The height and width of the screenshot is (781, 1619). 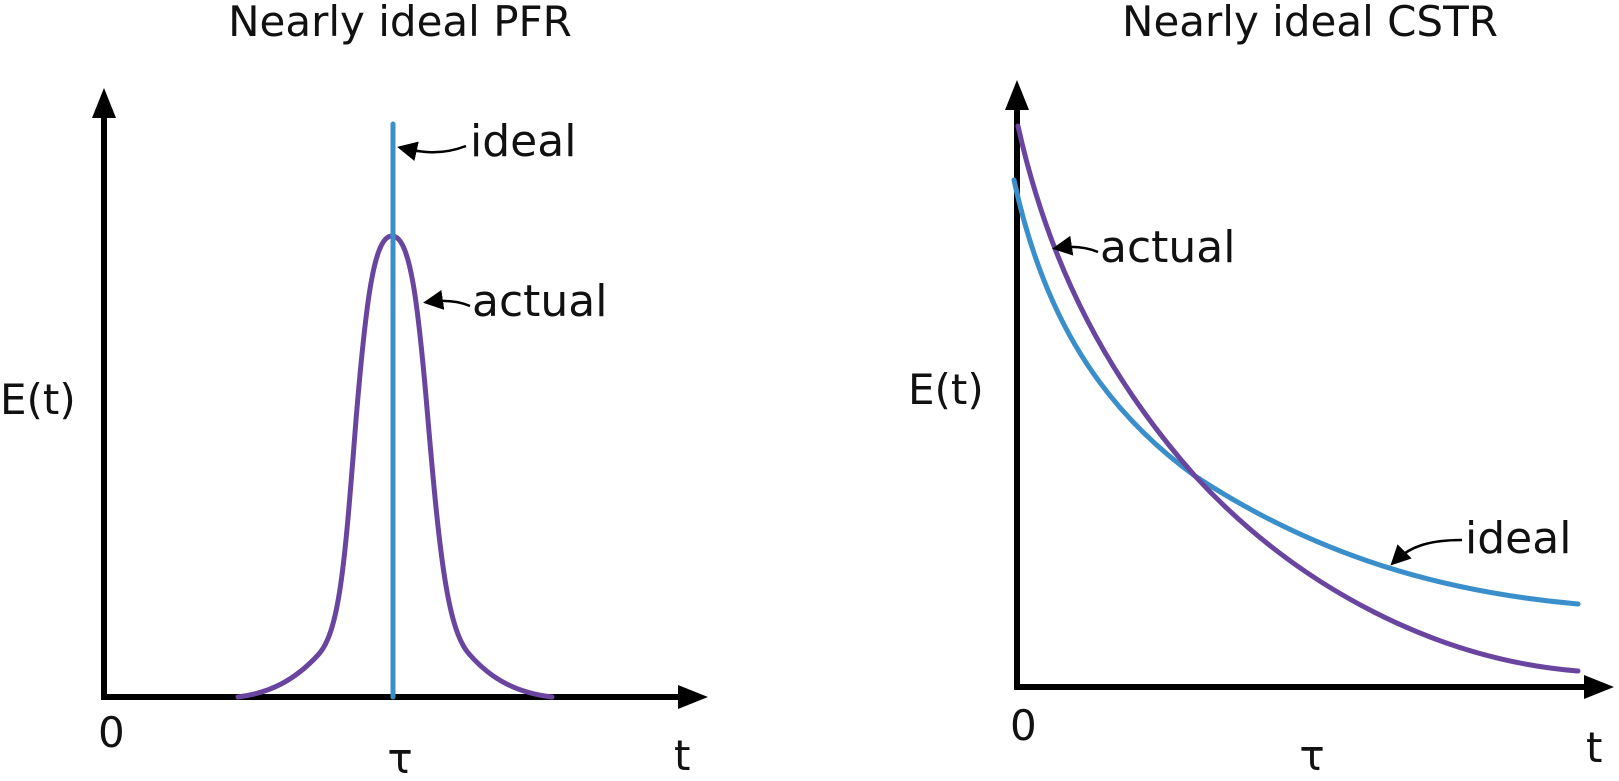 I want to click on pfr-ideal-leader-arrow, so click(x=432, y=151).